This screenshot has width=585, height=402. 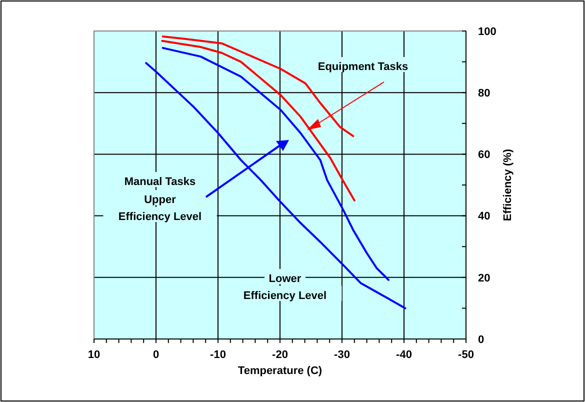 What do you see at coordinates (363, 66) in the screenshot?
I see `annotation: Equipment Tasks` at bounding box center [363, 66].